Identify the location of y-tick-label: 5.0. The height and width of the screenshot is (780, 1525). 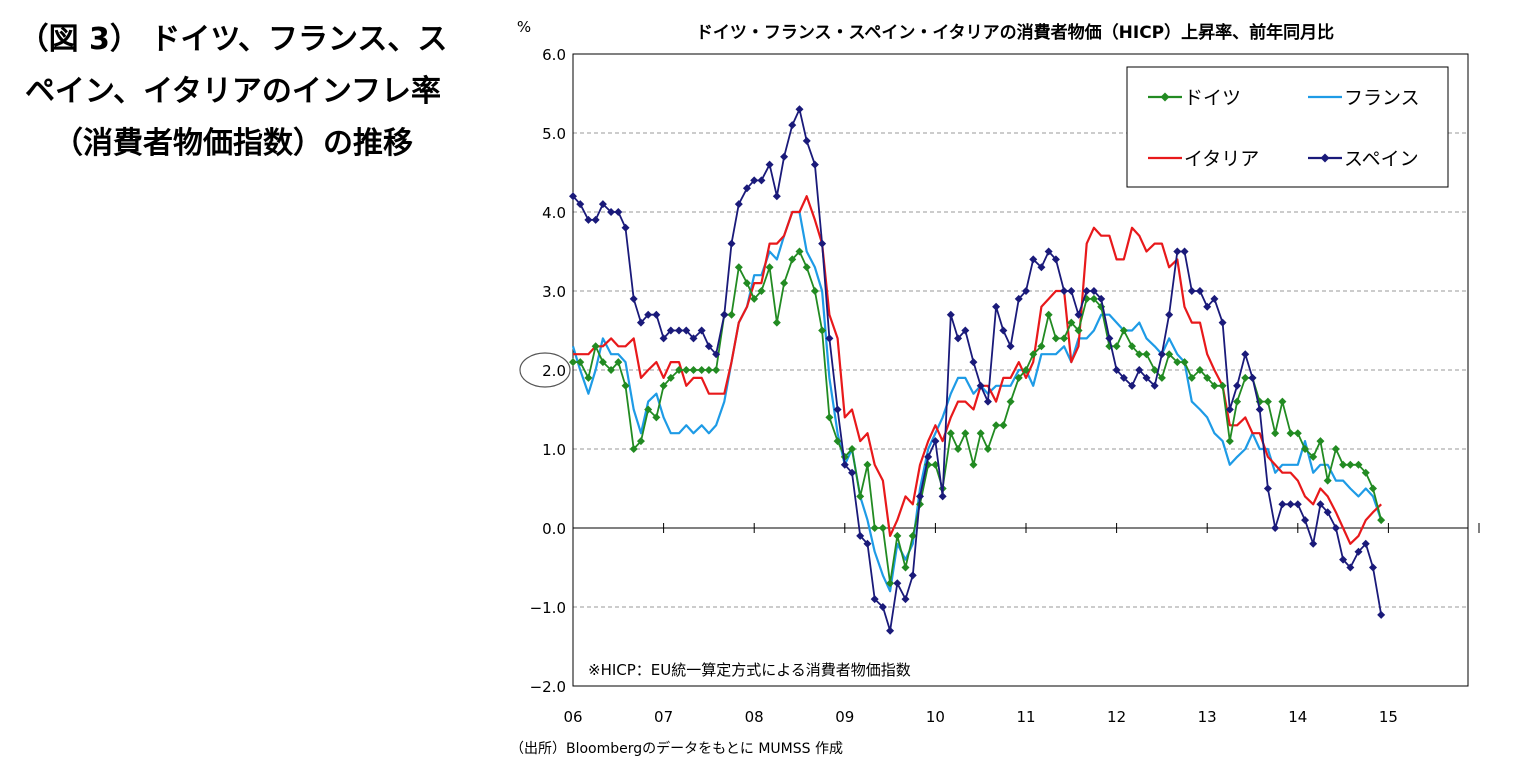
(554, 134).